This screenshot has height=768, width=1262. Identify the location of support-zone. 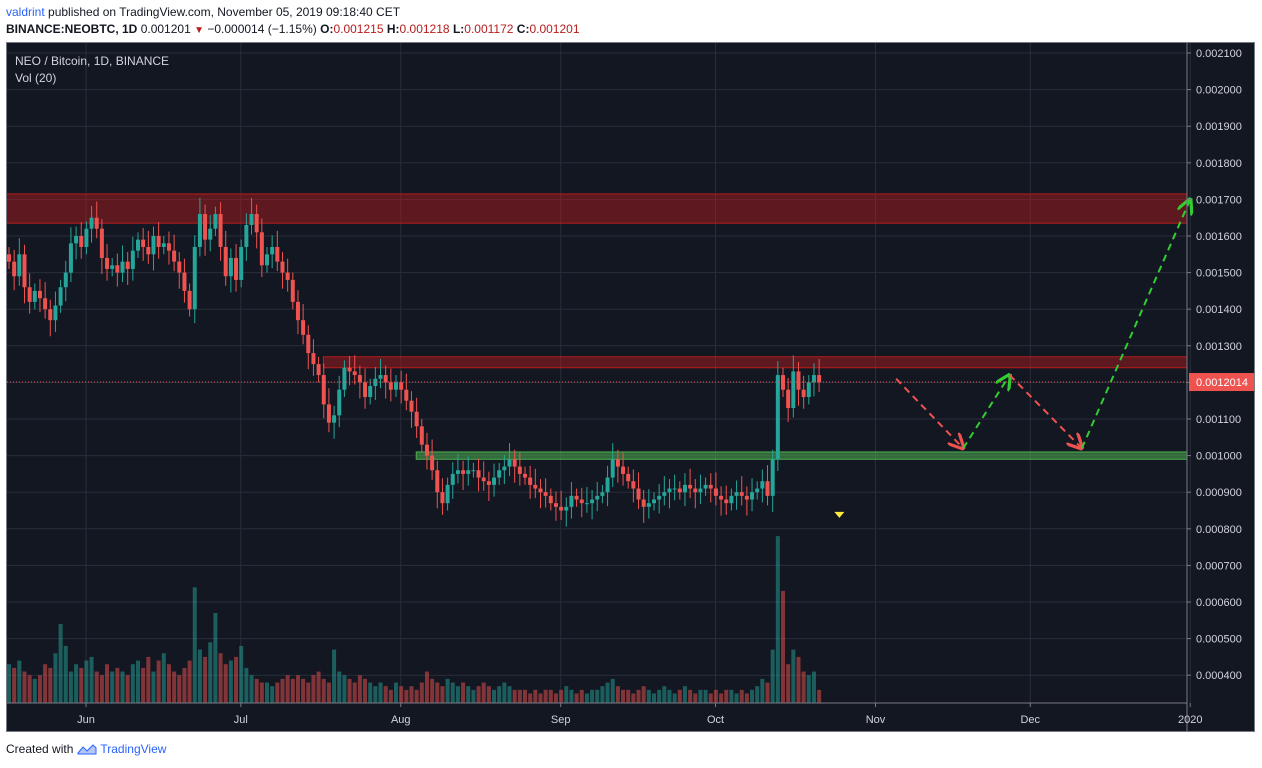
(801, 455).